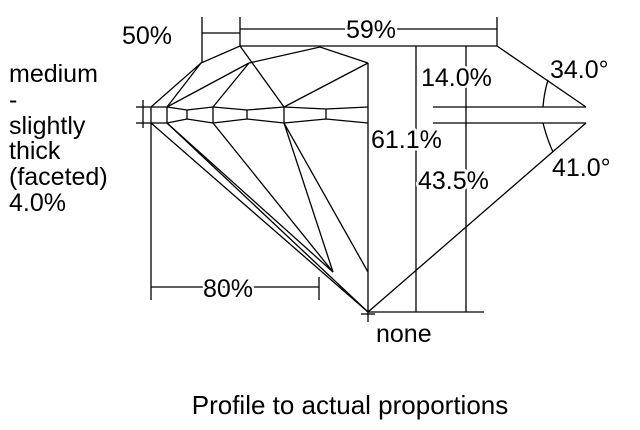 Image resolution: width=640 pixels, height=430 pixels. What do you see at coordinates (350, 405) in the screenshot?
I see `diagram-caption: Profile to actual proportions` at bounding box center [350, 405].